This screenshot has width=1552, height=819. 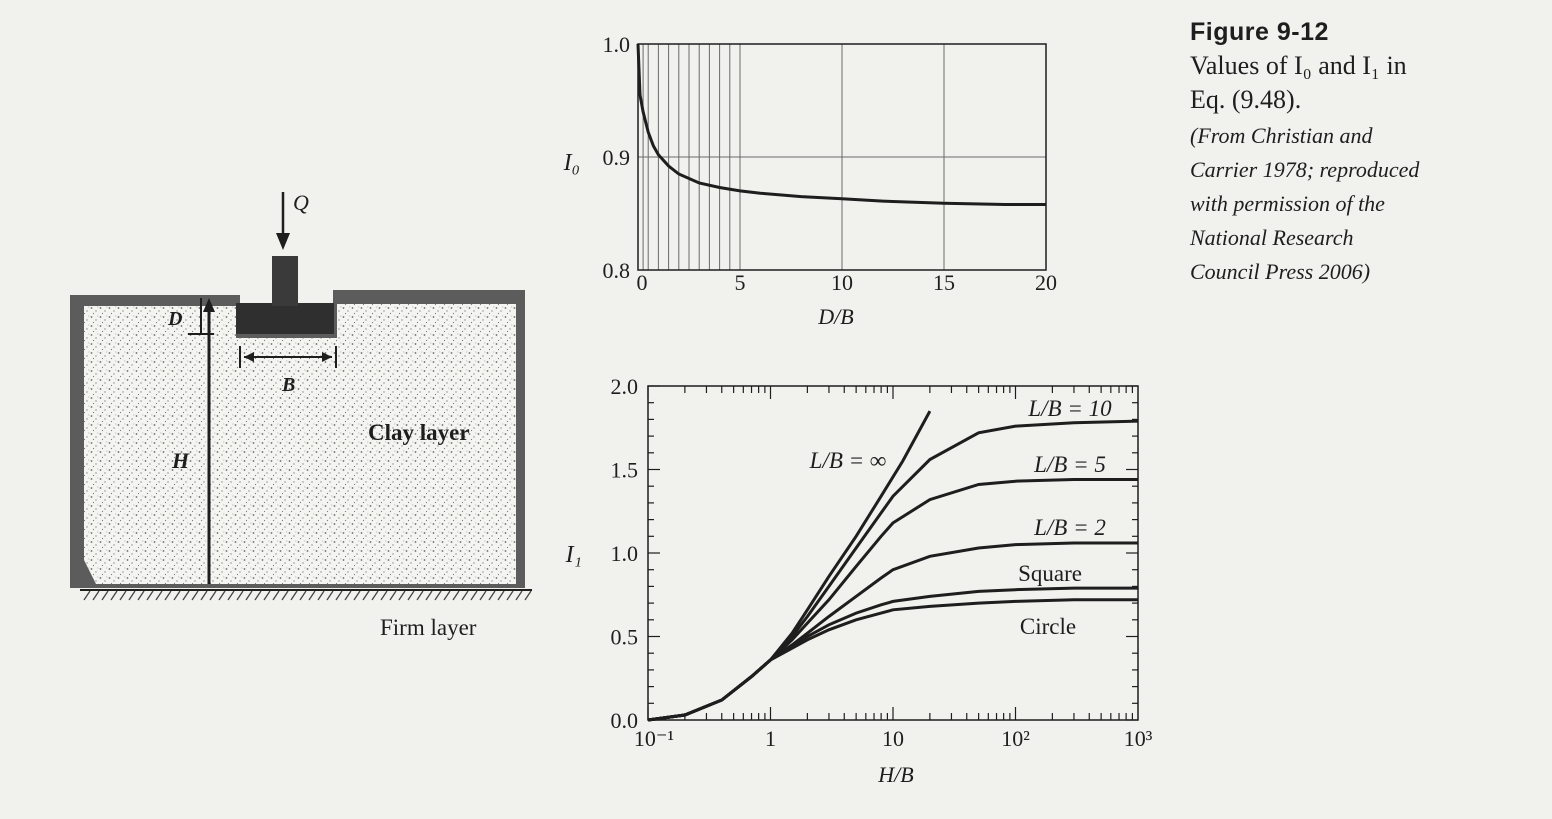 What do you see at coordinates (301, 202) in the screenshot?
I see `load-label: Q` at bounding box center [301, 202].